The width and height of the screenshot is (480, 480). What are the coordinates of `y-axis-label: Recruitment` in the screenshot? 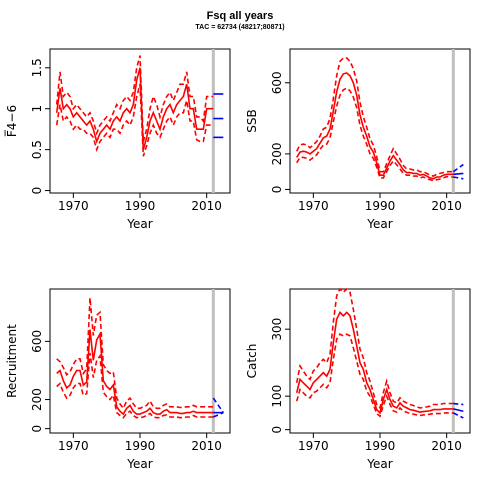 It's located at (12, 361).